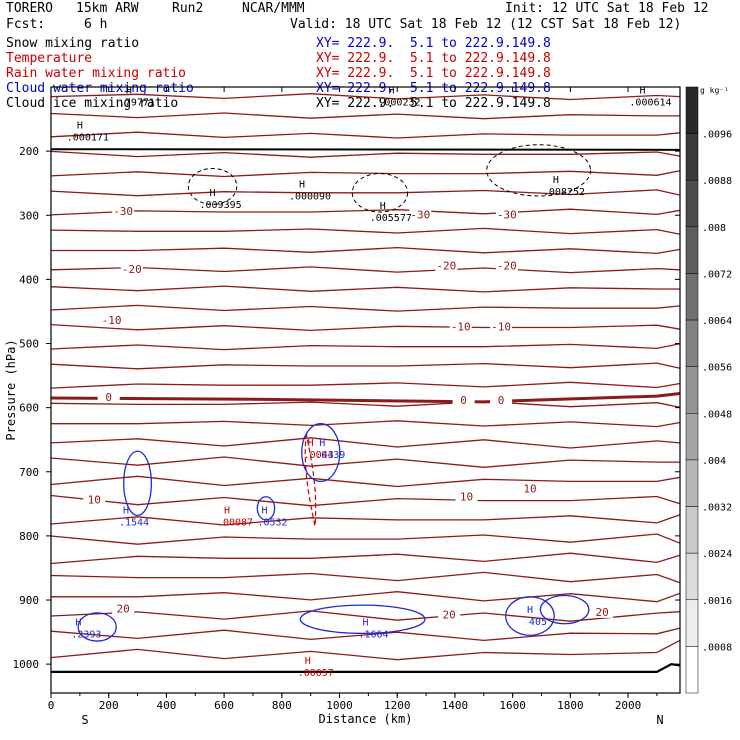  What do you see at coordinates (455, 705) in the screenshot?
I see `x-tick-label: 1400` at bounding box center [455, 705].